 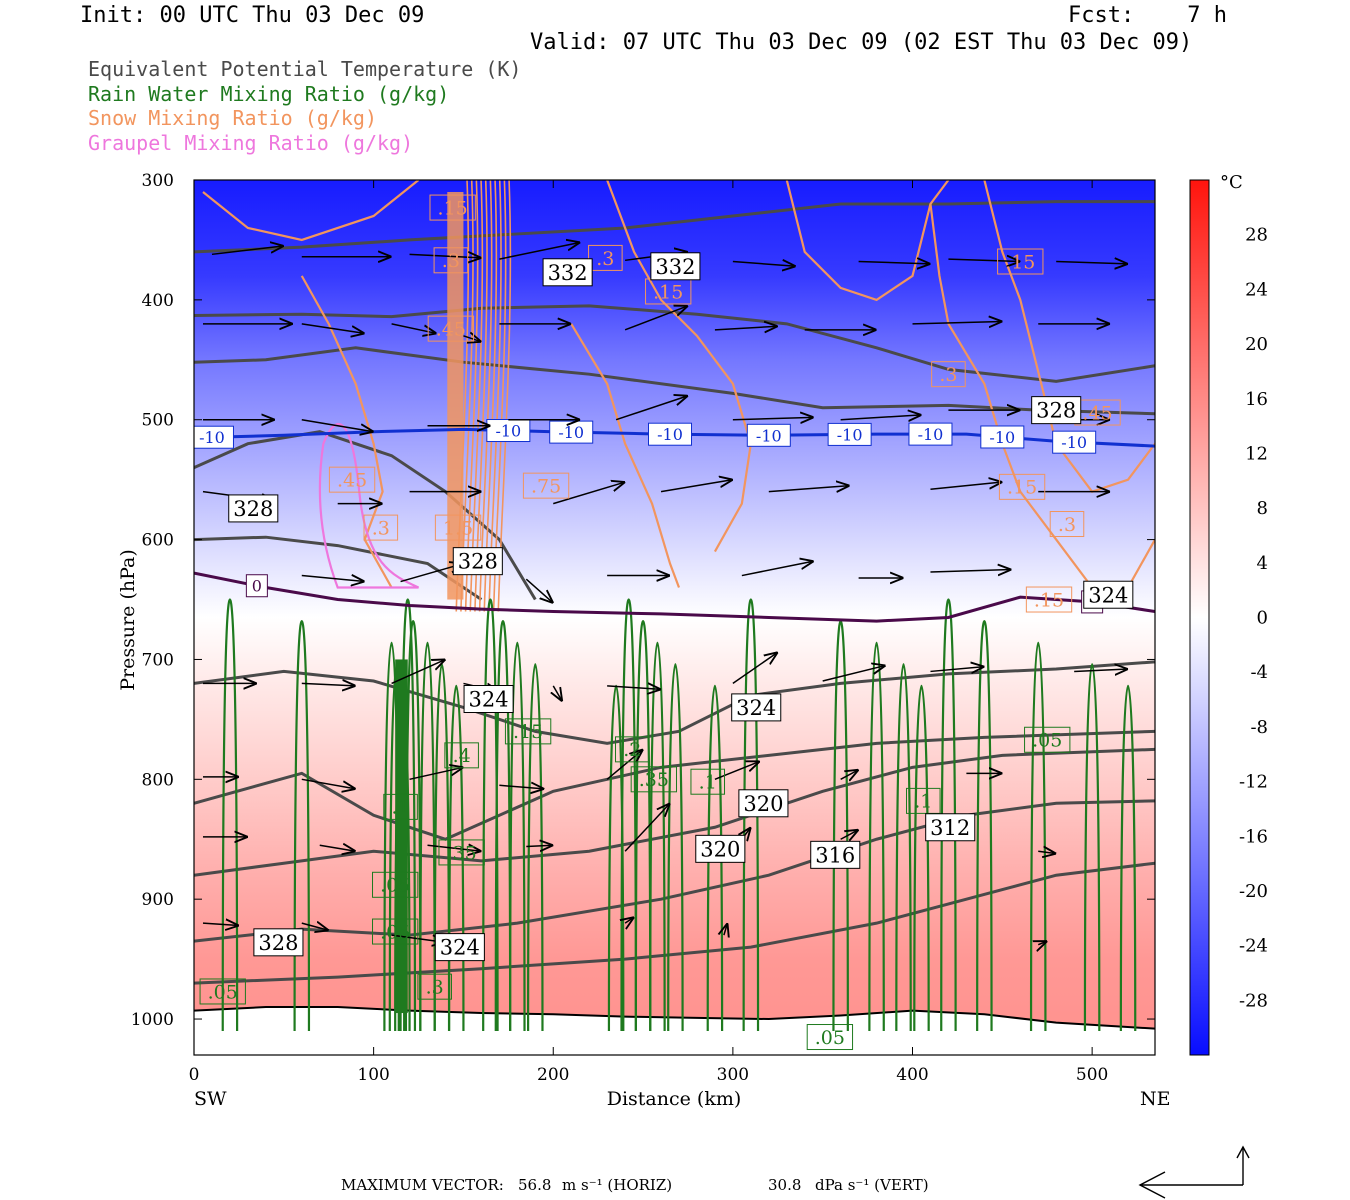 I want to click on rain-label: .2, so click(x=632, y=750).